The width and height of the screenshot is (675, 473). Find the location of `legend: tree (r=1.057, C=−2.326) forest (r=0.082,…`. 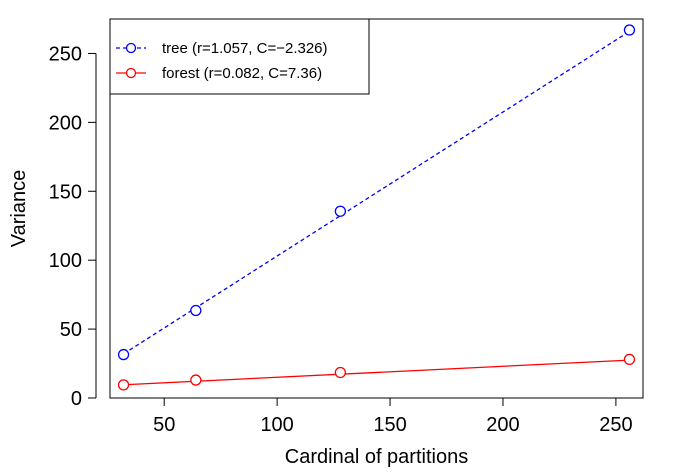

legend: tree (r=1.057, C=−2.326) forest (r=0.082,… is located at coordinates (239, 56).